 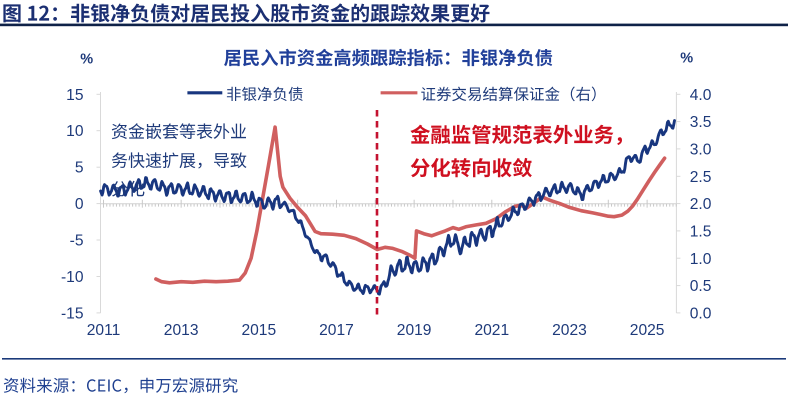 What do you see at coordinates (181, 330) in the screenshot?
I see `svg-text: 2013` at bounding box center [181, 330].